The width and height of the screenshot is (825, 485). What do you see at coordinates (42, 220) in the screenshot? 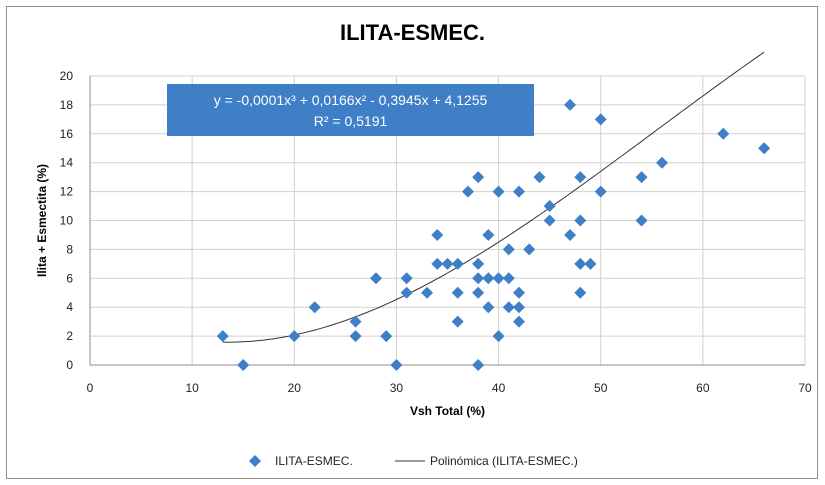
I see `y-axis-label: Ilita + Esmectita (%)` at bounding box center [42, 220].